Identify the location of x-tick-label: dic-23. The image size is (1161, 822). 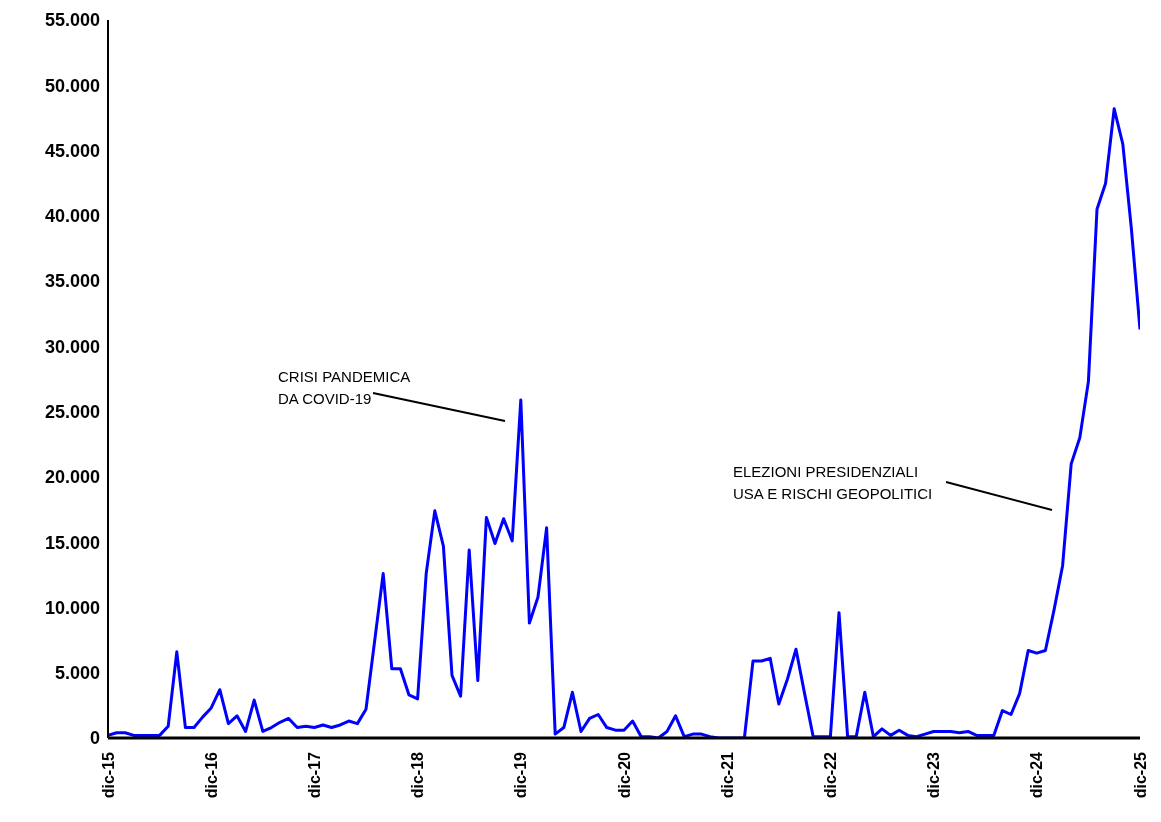
(934, 775).